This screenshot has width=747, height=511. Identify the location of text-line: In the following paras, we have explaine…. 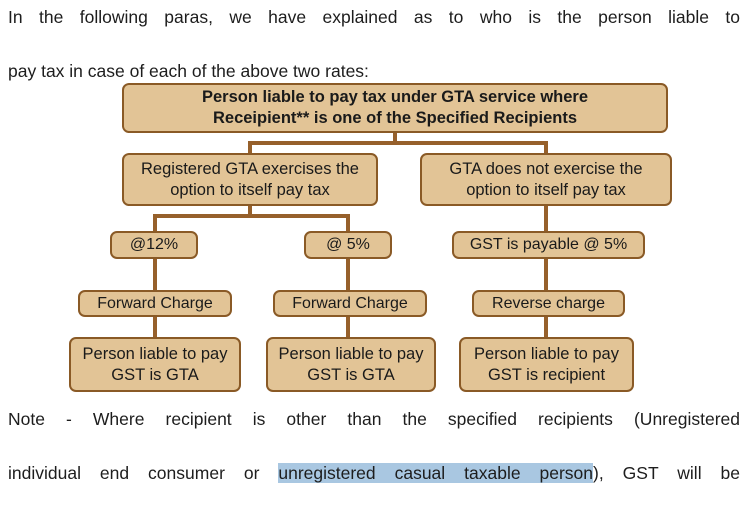
(374, 31).